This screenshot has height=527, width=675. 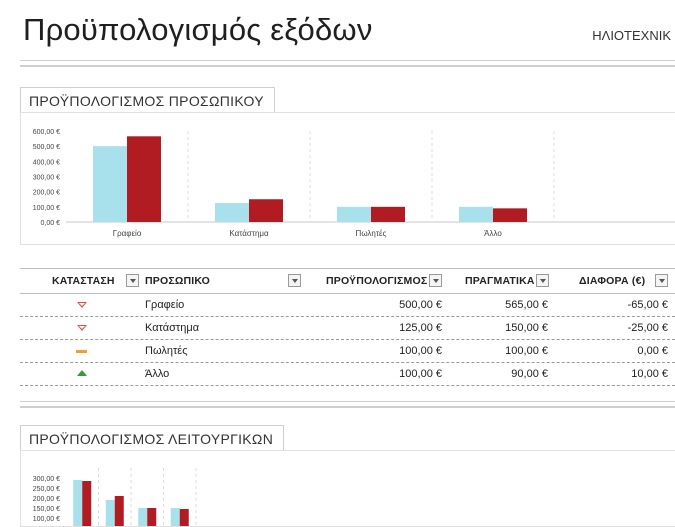 I want to click on y-tick-label: 600,00 €, so click(x=46, y=132).